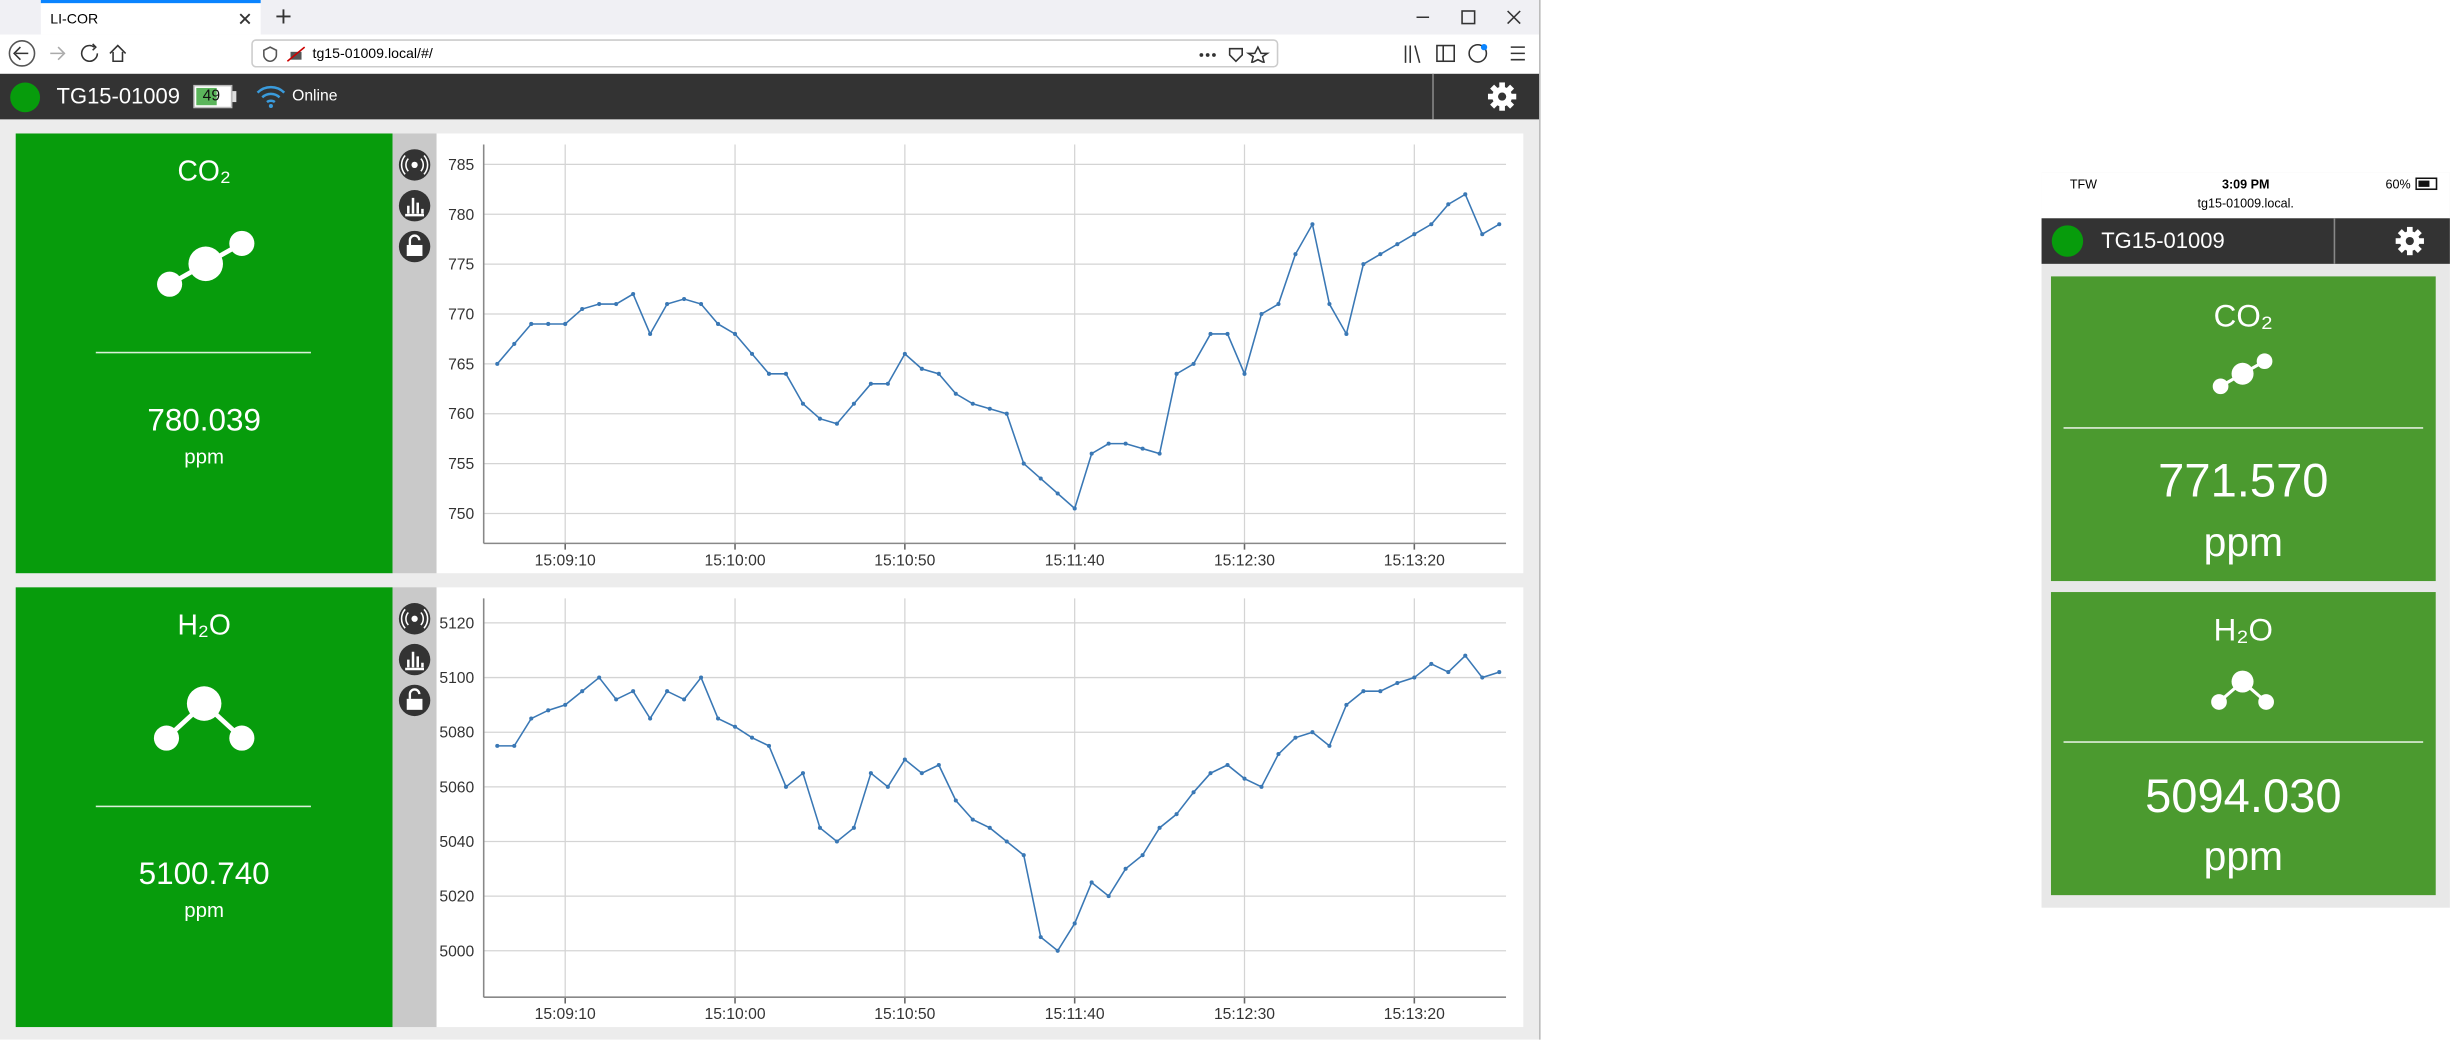 This screenshot has width=2453, height=1040. Describe the element at coordinates (204, 171) in the screenshot. I see `gas-name: CO₂` at that location.